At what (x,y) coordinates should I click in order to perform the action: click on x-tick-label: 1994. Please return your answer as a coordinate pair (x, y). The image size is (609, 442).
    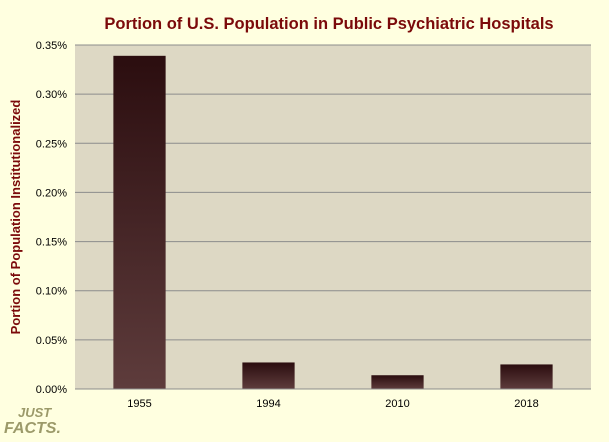
    Looking at the image, I should click on (268, 404).